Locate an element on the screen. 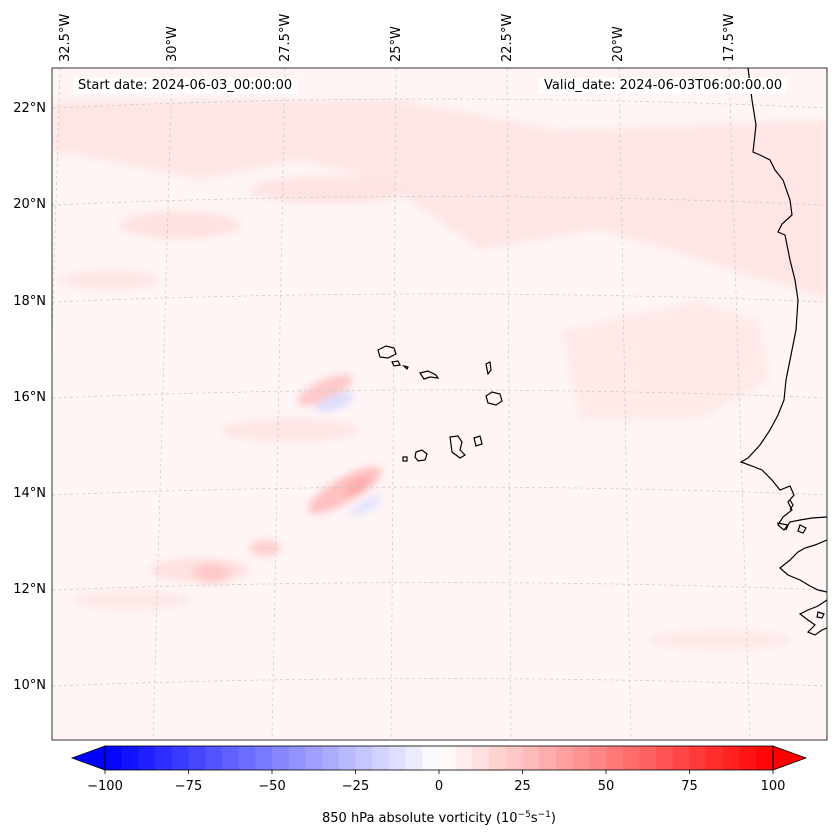  lat-tick-label: 10°N is located at coordinates (29, 685).